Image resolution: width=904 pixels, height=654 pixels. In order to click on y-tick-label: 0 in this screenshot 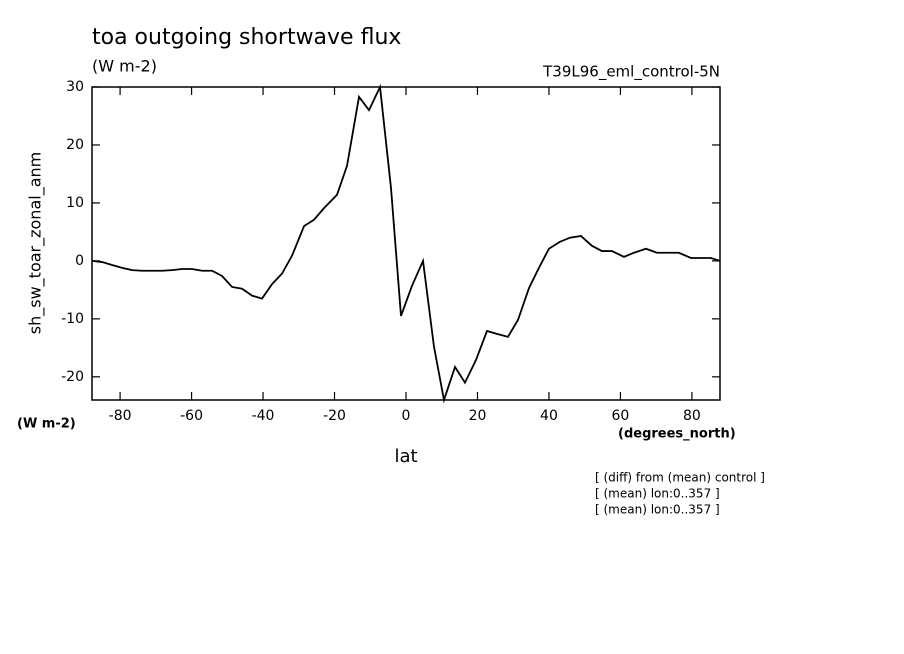, I will do `click(79, 261)`.